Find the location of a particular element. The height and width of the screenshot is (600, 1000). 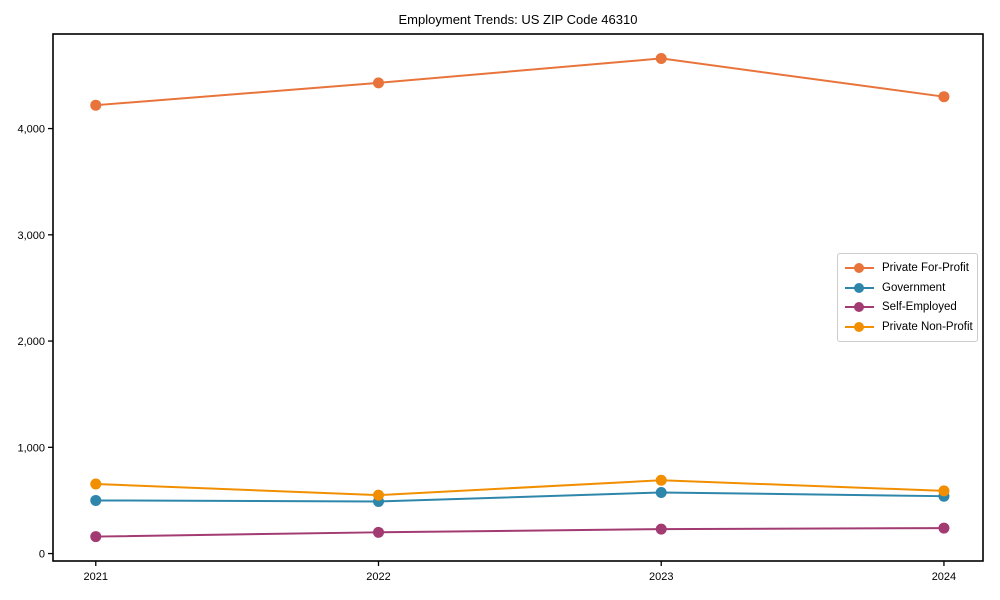

series-line-government is located at coordinates (519, 497).